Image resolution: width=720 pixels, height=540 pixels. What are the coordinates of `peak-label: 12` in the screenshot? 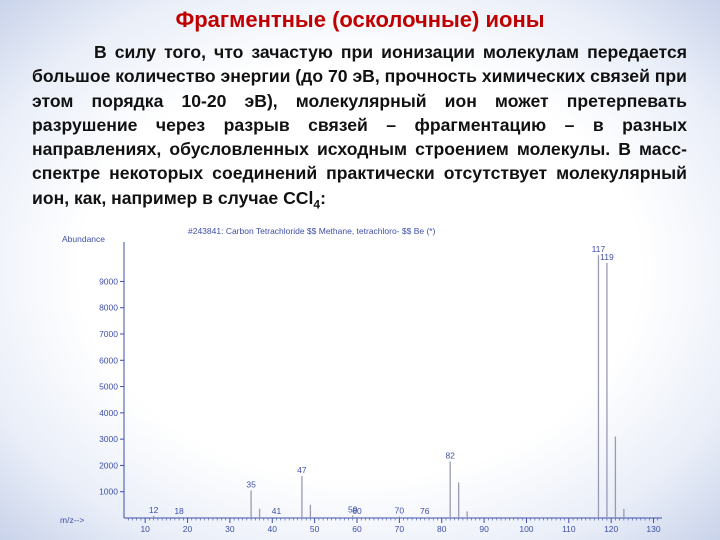 It's located at (154, 510).